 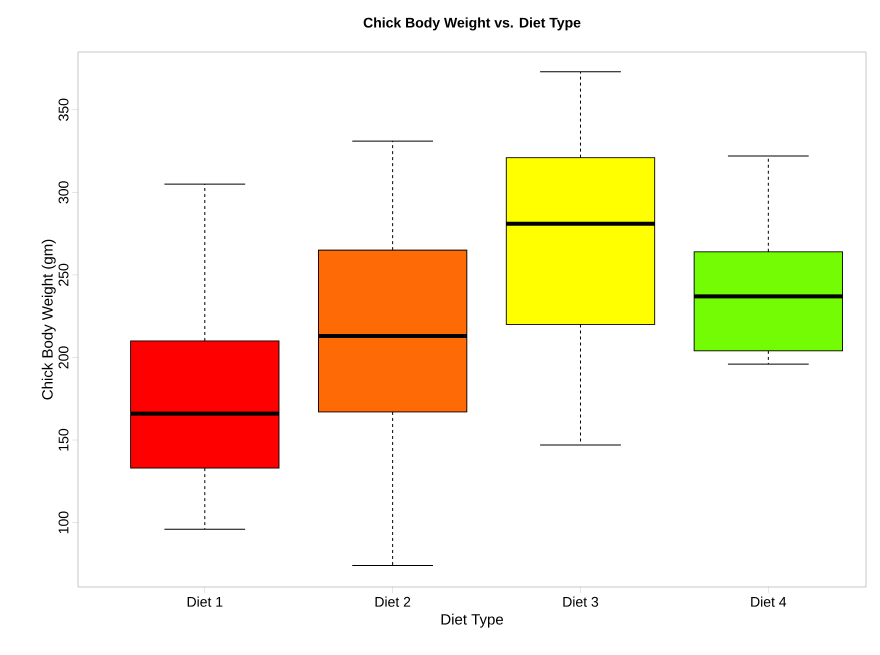 What do you see at coordinates (768, 601) in the screenshot?
I see `x-tick-label: Diet 4` at bounding box center [768, 601].